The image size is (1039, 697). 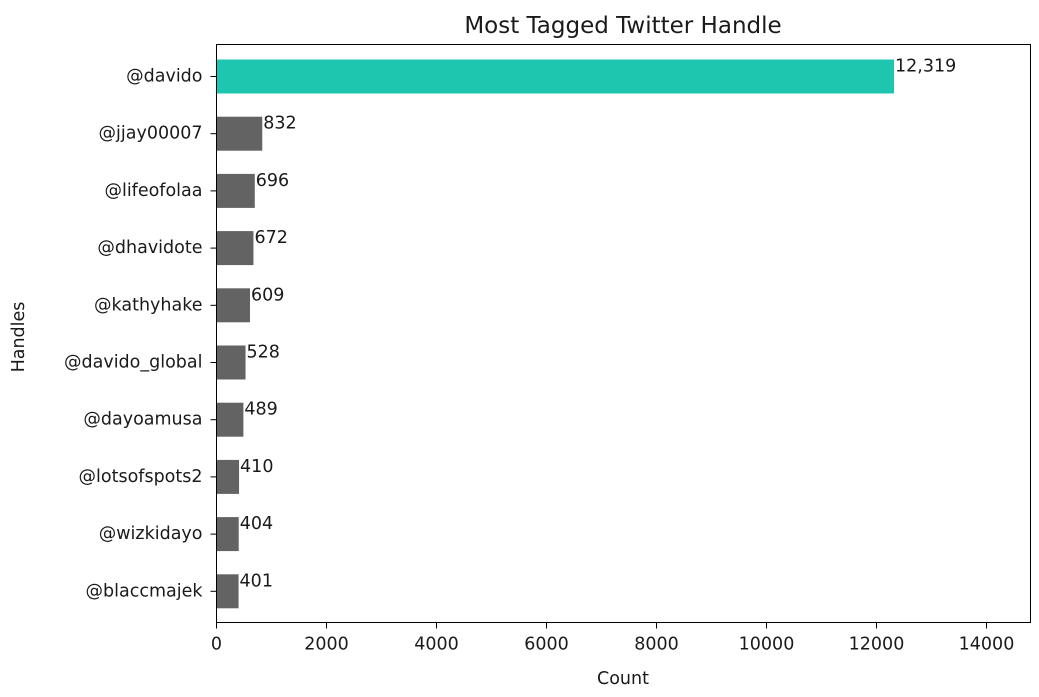 What do you see at coordinates (141, 477) in the screenshot?
I see `y-tick-label: @lotsofspots2` at bounding box center [141, 477].